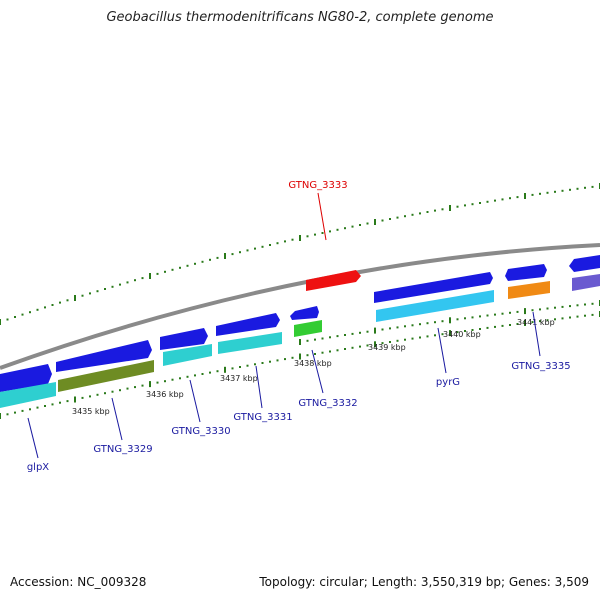 The image size is (600, 600). Describe the element at coordinates (536, 322) in the screenshot. I see `tick-label: 3441 kbp` at that location.